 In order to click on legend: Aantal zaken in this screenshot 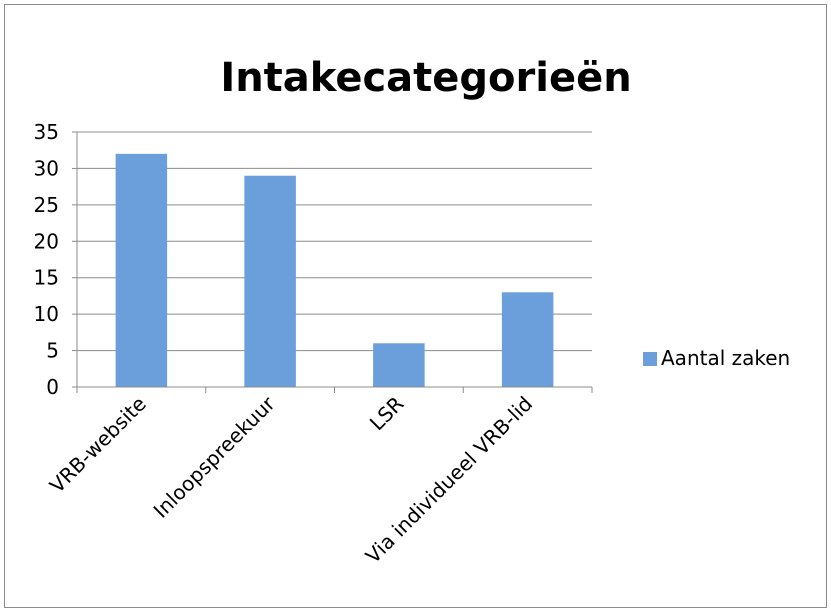, I will do `click(716, 358)`.